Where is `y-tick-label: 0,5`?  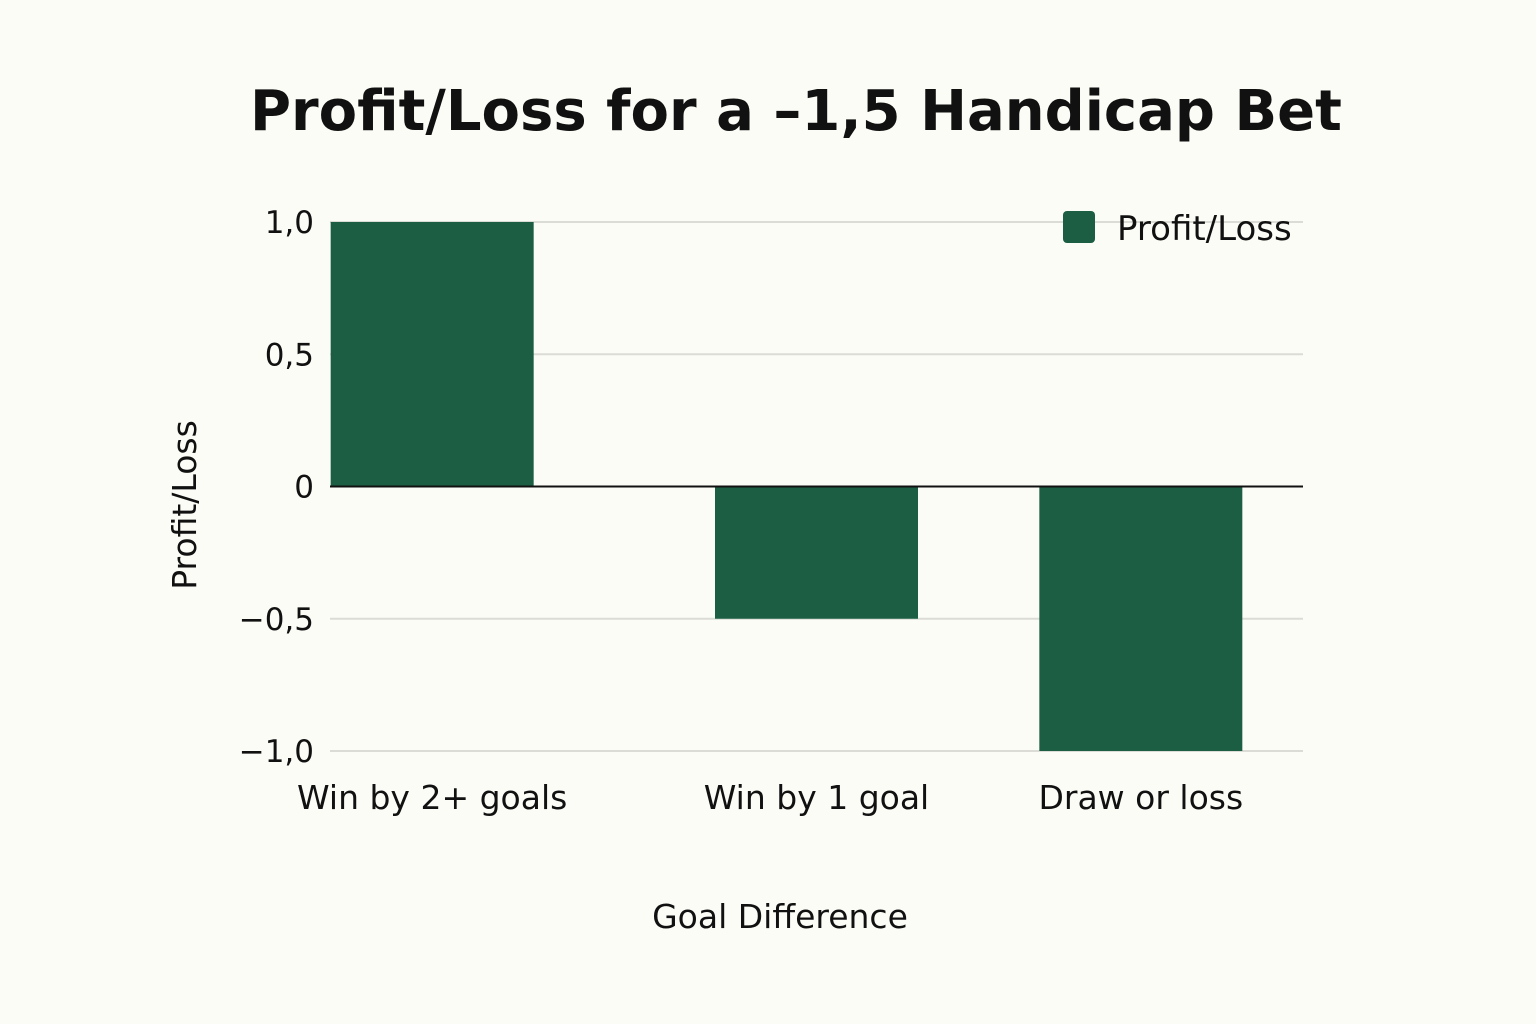
y-tick-label: 0,5 is located at coordinates (289, 355).